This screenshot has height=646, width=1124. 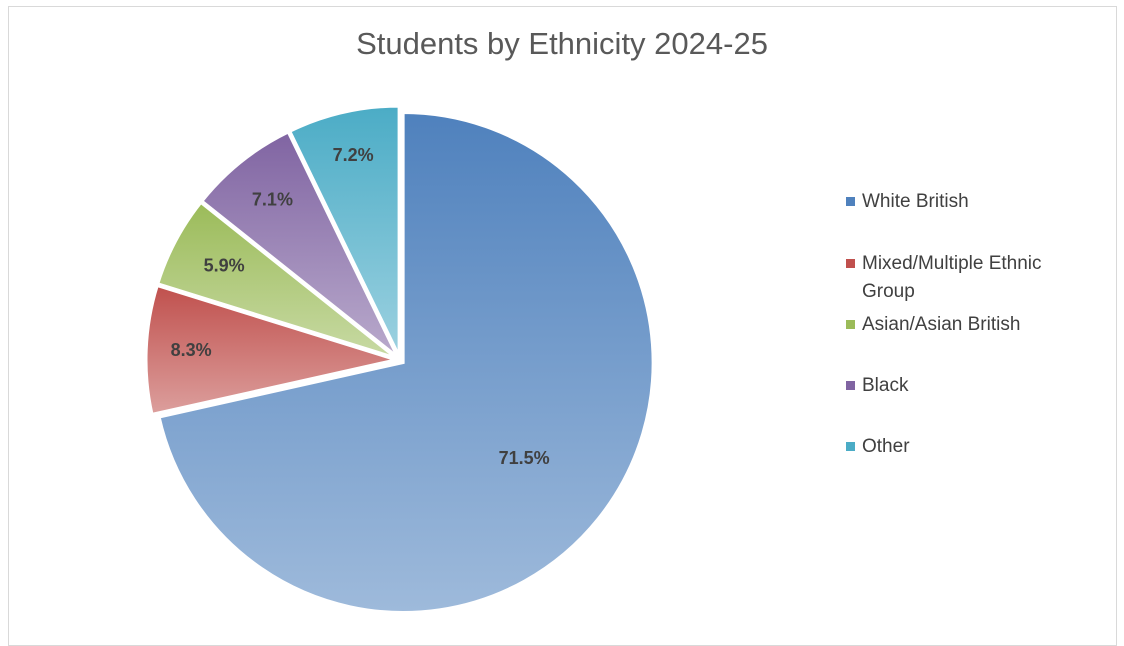 What do you see at coordinates (272, 200) in the screenshot?
I see `data-label-black: 7.1%` at bounding box center [272, 200].